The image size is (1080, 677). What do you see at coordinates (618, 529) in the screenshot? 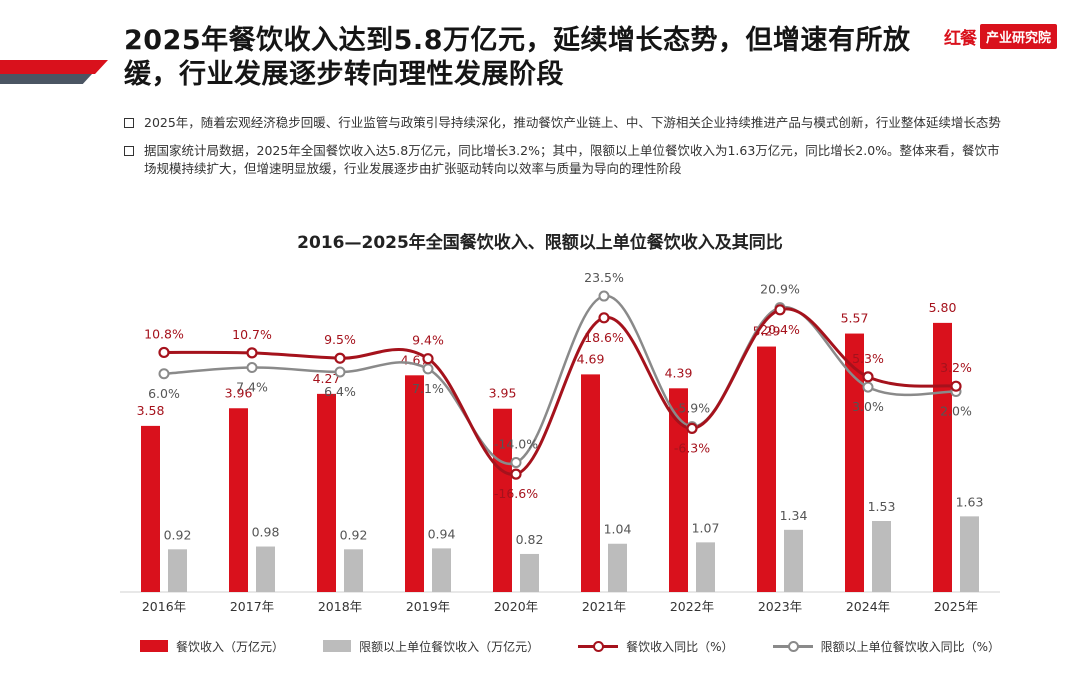
I see `bar-limit-label: 1.04` at bounding box center [618, 529].